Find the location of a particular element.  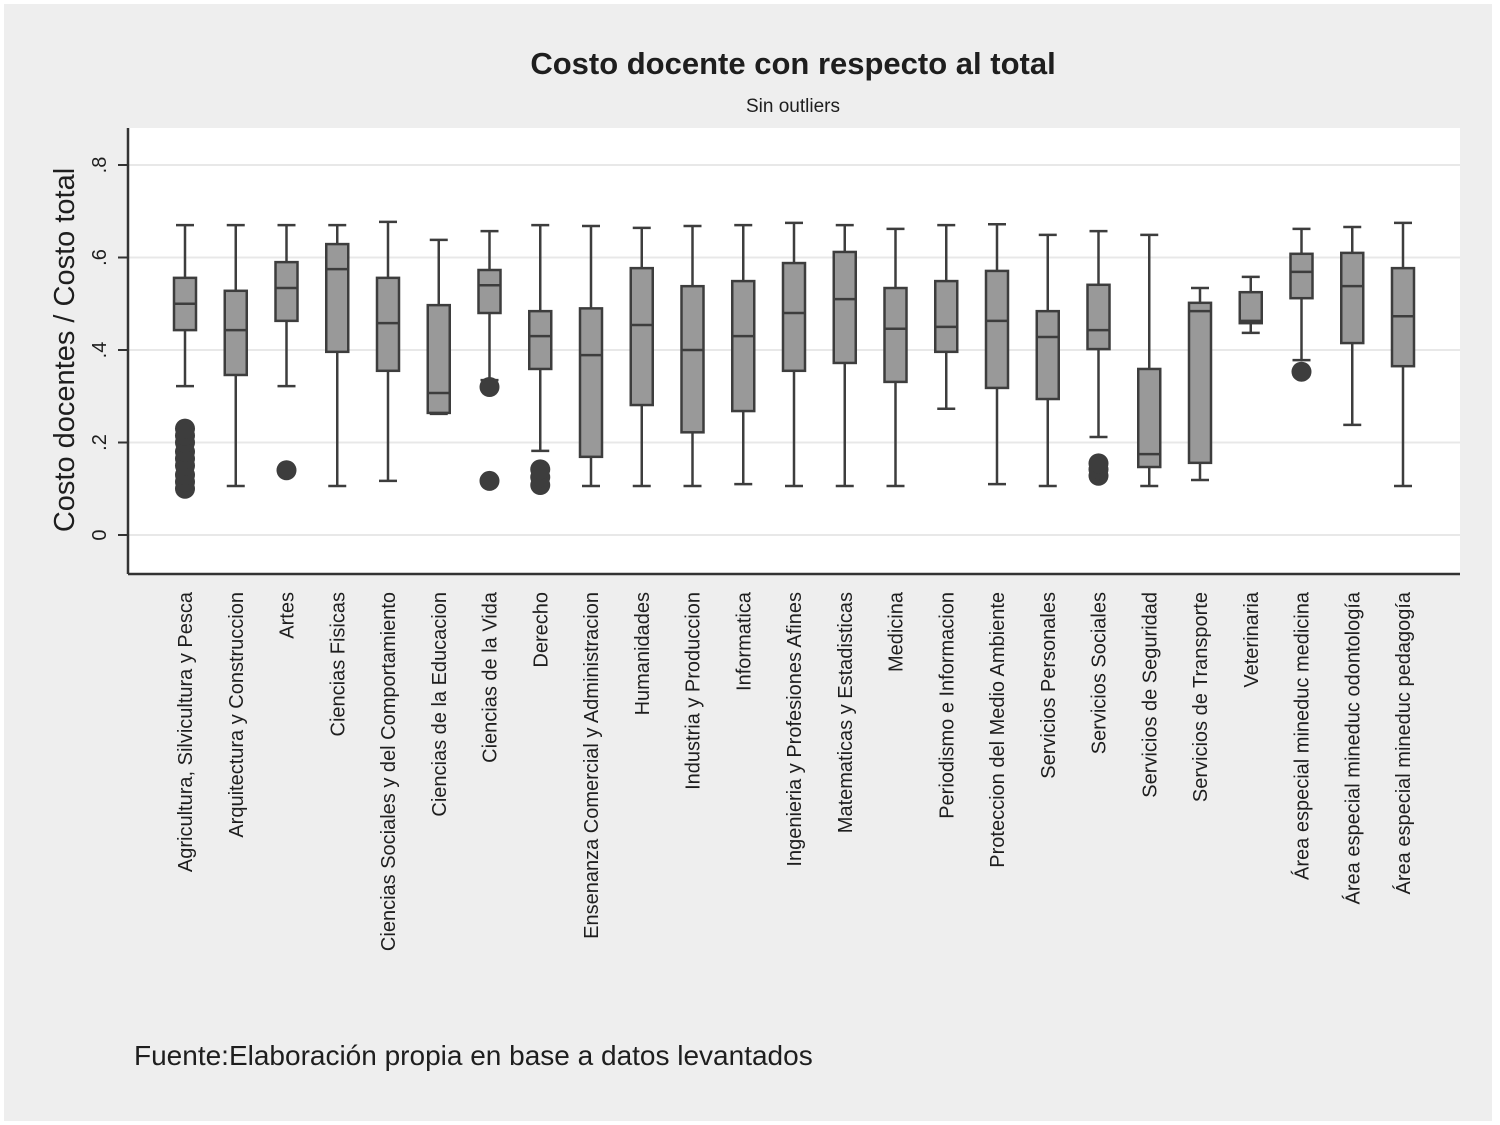

x-tick-label: Servicios de Transporte is located at coordinates (1201, 697).